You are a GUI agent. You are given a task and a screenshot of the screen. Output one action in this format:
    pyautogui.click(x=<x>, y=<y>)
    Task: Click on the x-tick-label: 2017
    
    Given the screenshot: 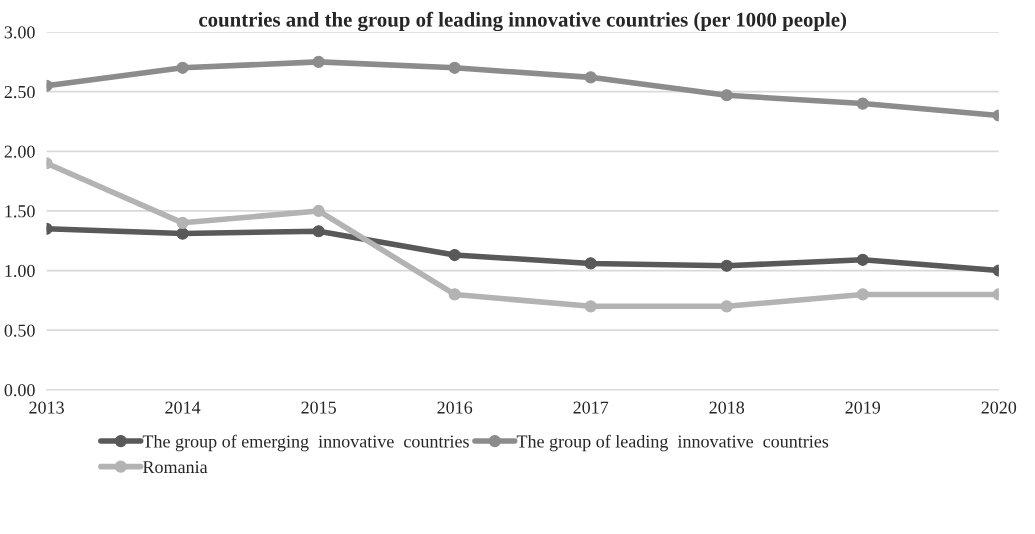 What is the action you would take?
    pyautogui.click(x=591, y=407)
    